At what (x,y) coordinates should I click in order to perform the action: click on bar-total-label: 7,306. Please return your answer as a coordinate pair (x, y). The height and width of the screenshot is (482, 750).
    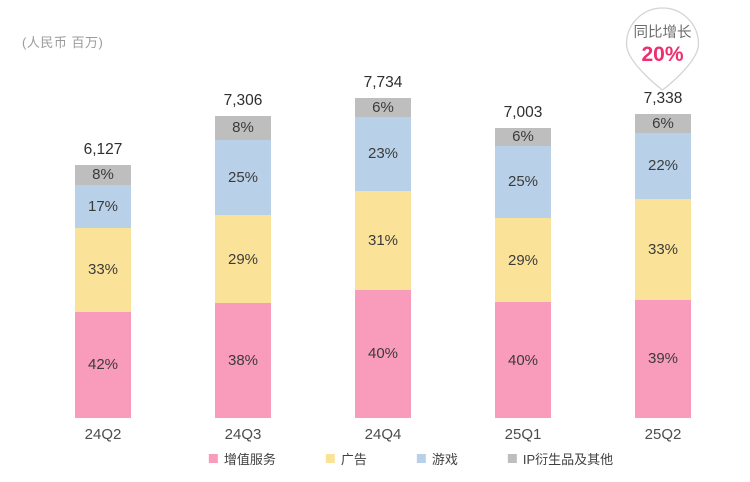
    Looking at the image, I should click on (243, 100).